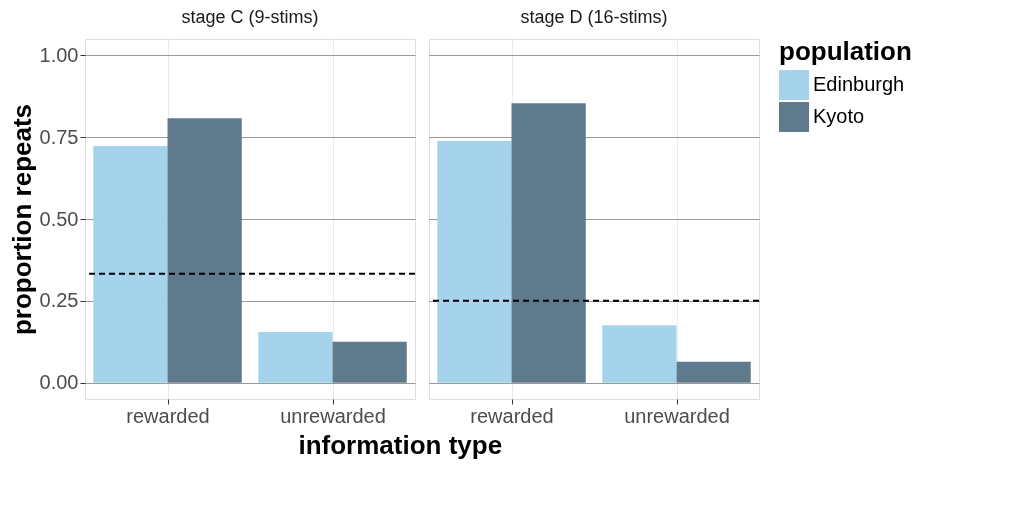  Describe the element at coordinates (21, 219) in the screenshot. I see `y-axis-title: proportion repeats` at that location.